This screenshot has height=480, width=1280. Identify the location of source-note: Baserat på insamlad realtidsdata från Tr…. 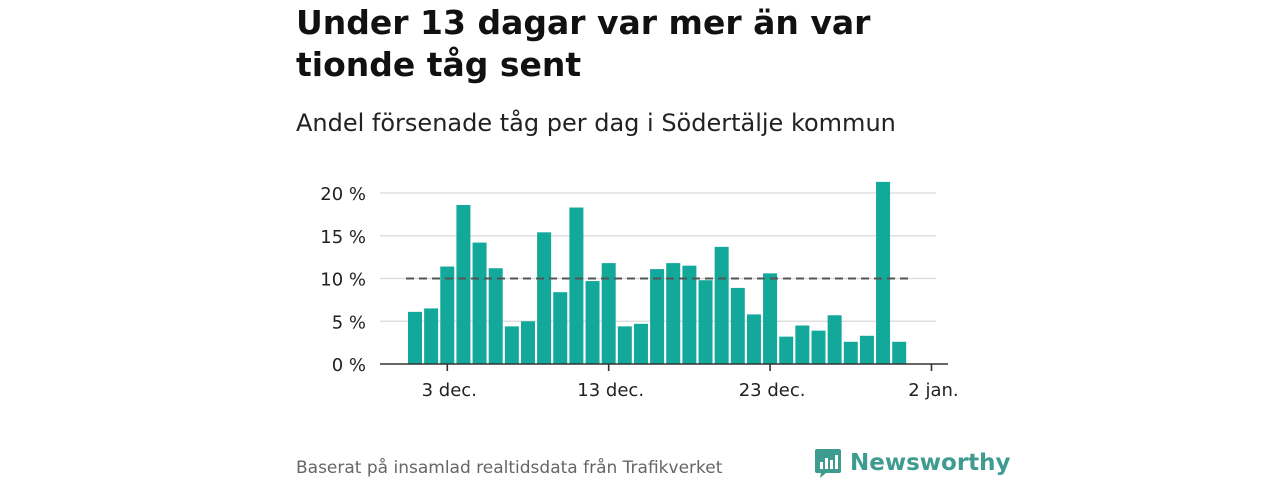
(509, 468).